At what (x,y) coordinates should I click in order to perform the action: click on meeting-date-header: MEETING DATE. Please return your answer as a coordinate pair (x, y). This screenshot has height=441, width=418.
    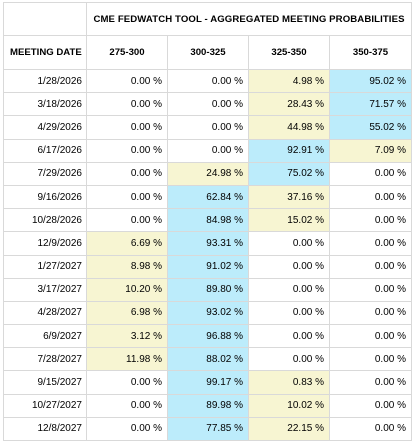
    Looking at the image, I should click on (45, 52).